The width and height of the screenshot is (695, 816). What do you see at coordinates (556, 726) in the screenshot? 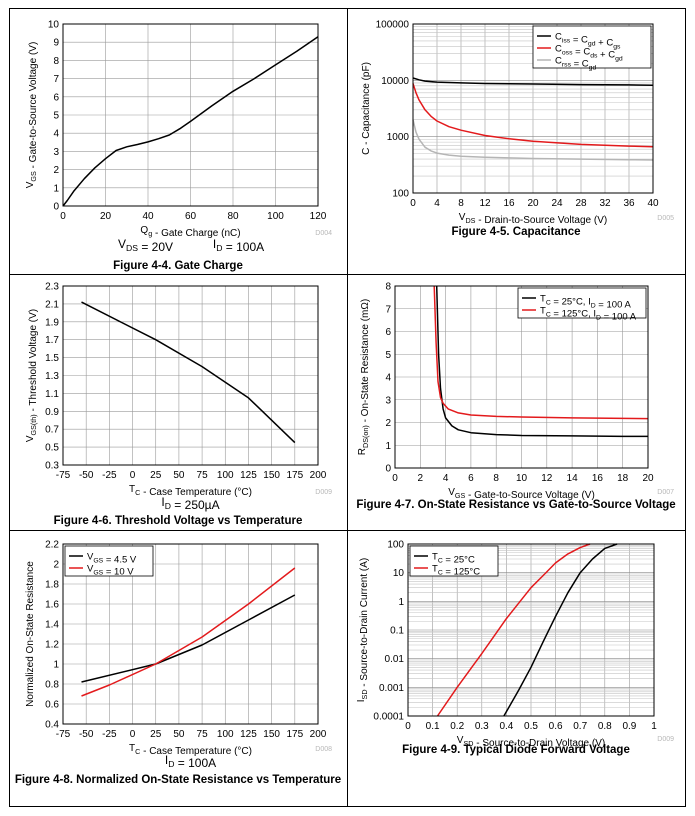
I see `x-tick-label: 0.6` at bounding box center [556, 726].